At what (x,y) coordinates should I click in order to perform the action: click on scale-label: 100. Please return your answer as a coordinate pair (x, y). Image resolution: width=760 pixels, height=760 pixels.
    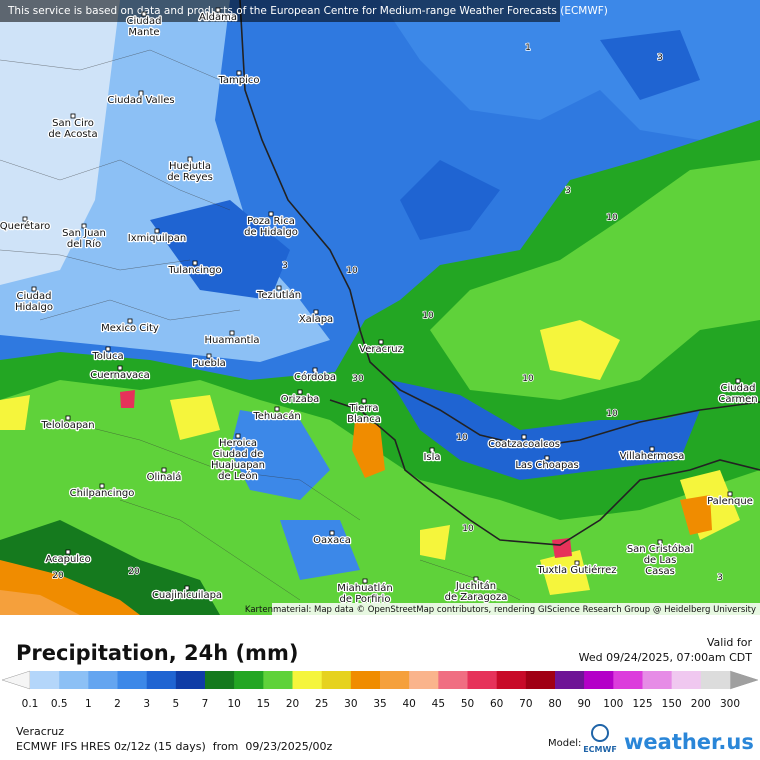
    Looking at the image, I should click on (613, 704).